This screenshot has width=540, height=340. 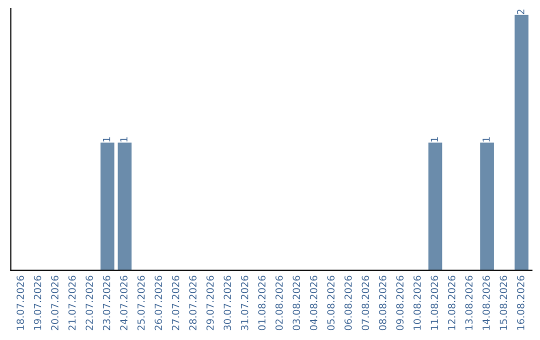 I want to click on x-tick-label: 30.07.2026, so click(x=228, y=303).